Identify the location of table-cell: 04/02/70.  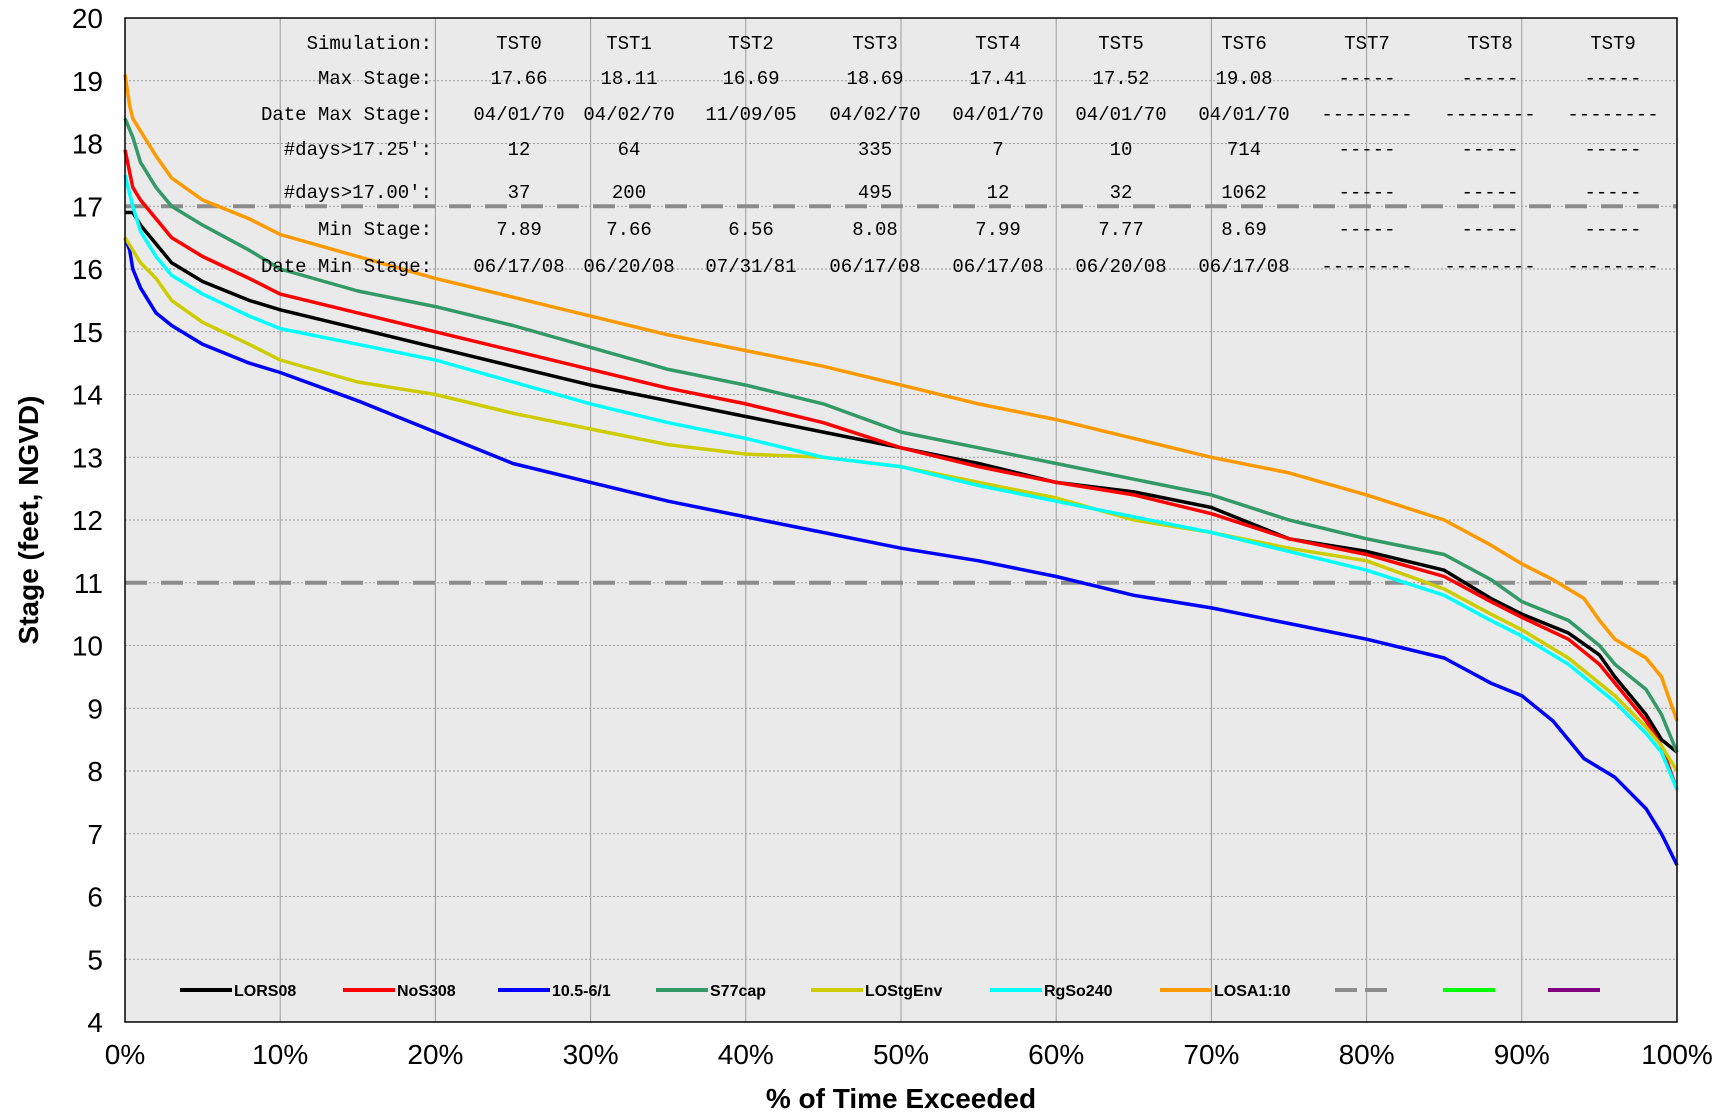
(628, 115).